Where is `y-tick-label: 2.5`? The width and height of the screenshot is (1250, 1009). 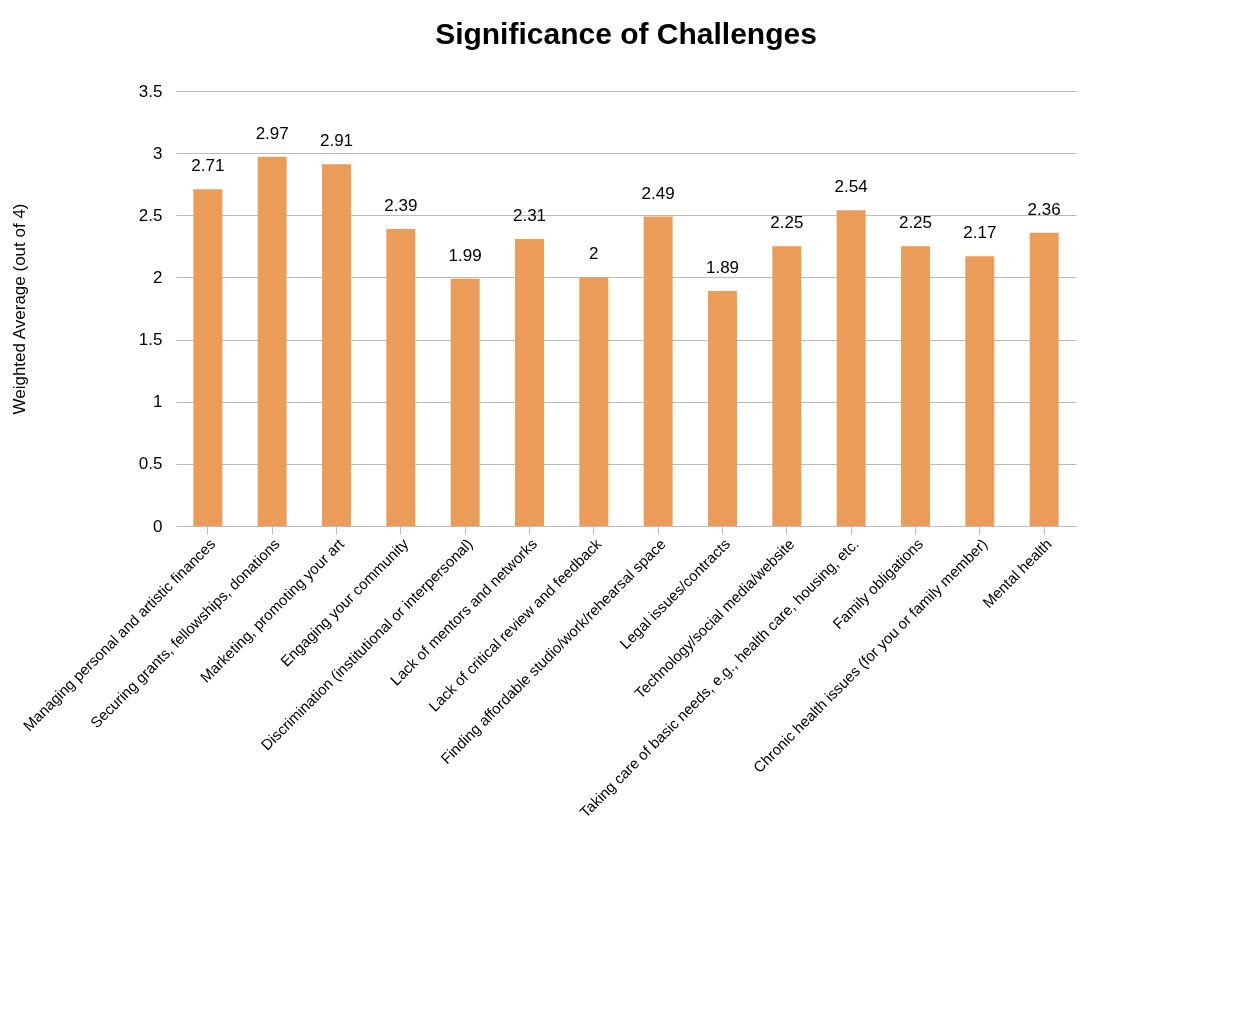 y-tick-label: 2.5 is located at coordinates (150, 215).